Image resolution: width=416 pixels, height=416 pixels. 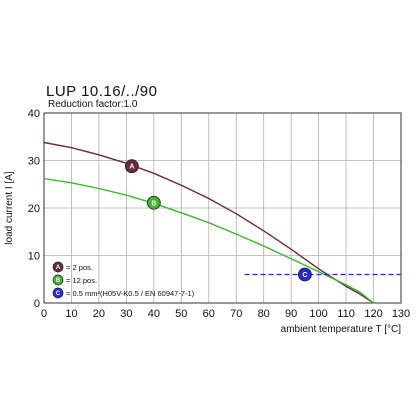 What do you see at coordinates (93, 104) in the screenshot?
I see `chart-subtitle: Reduction factor:1.0` at bounding box center [93, 104].